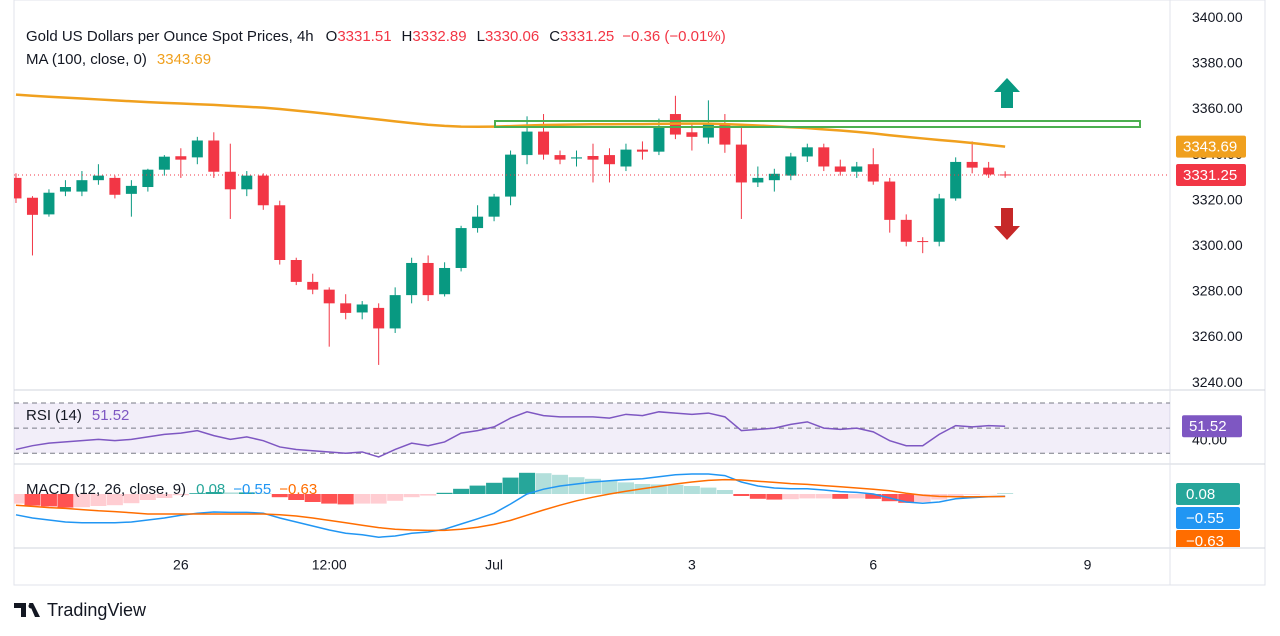 Image resolution: width=1280 pixels, height=636 pixels. What do you see at coordinates (512, 36) in the screenshot?
I see `ohlc-value: 3330.06` at bounding box center [512, 36].